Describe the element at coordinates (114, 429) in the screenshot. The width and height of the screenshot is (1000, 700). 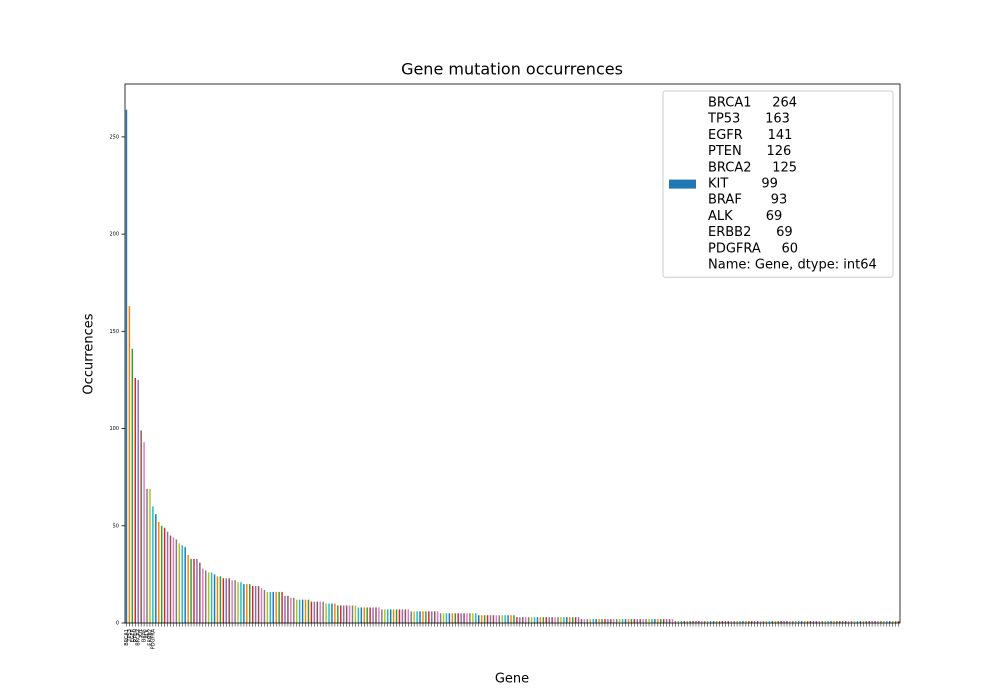
I see `y-tick-label: 100` at that location.